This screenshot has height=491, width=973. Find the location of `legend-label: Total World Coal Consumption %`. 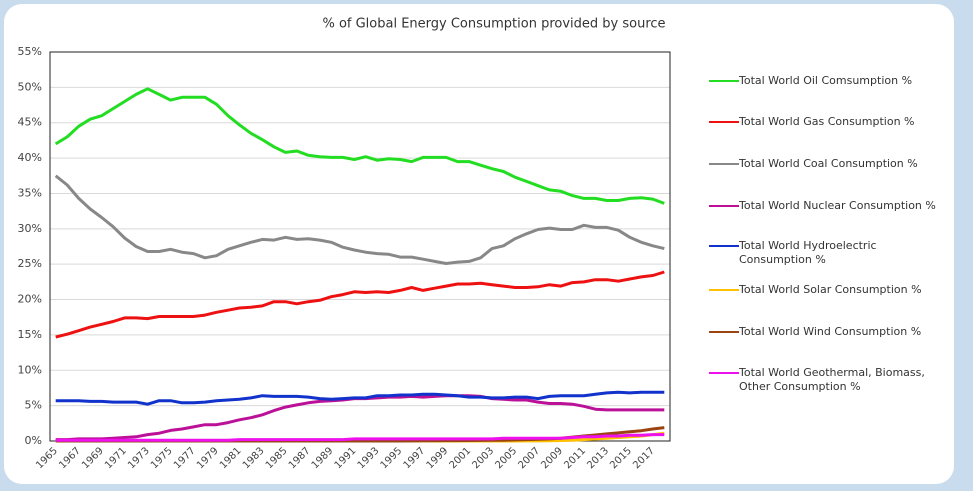

legend-label: Total World Coal Consumption % is located at coordinates (828, 163).